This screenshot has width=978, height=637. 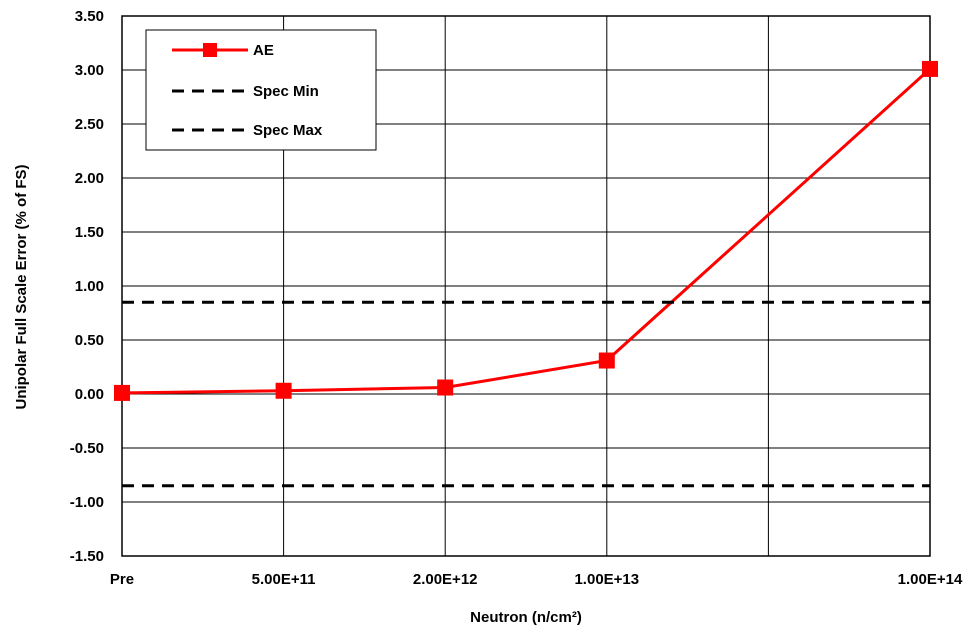 I want to click on y-axis-label: Unipolar Full Scale Error (% of FS), so click(x=21, y=286).